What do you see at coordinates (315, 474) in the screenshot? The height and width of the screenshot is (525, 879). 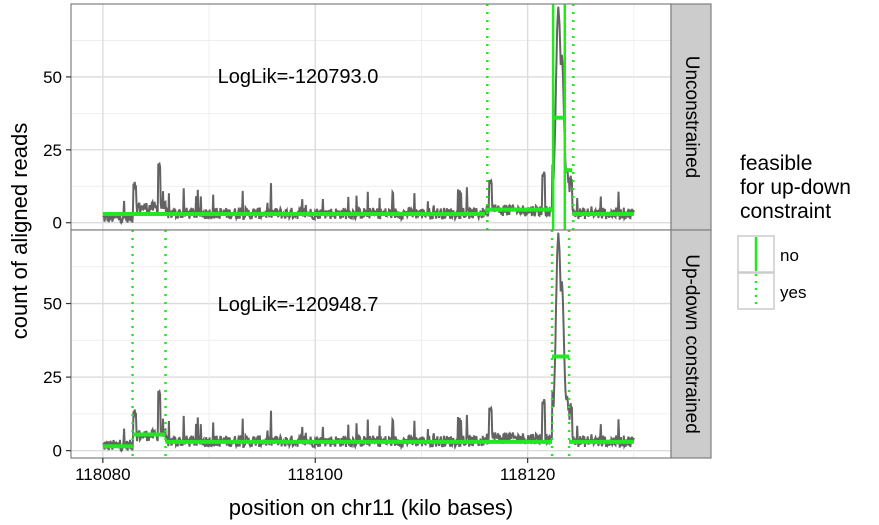 I see `x-tick-label: 118100` at bounding box center [315, 474].